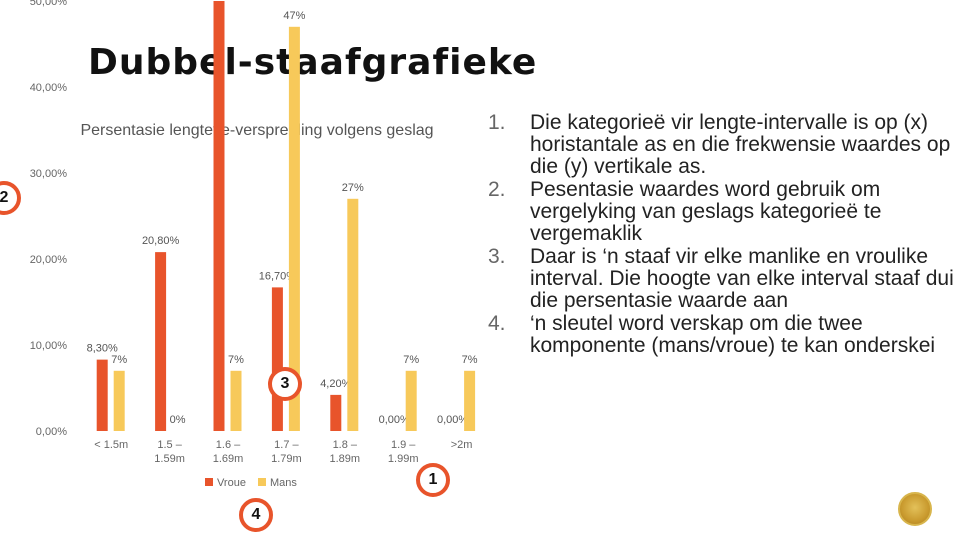  What do you see at coordinates (51, 432) in the screenshot?
I see `y-tick-label: 0,00%` at bounding box center [51, 432].